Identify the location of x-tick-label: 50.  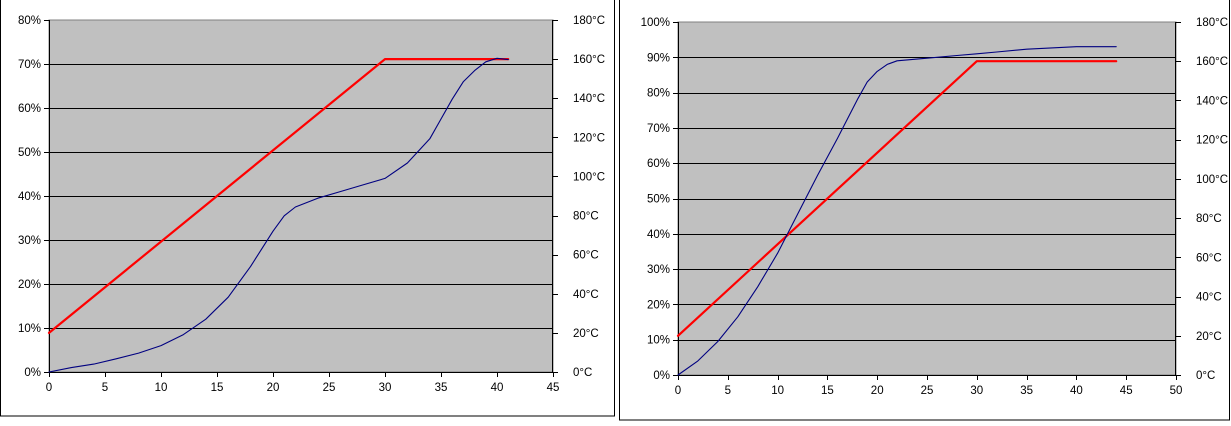
(1176, 391).